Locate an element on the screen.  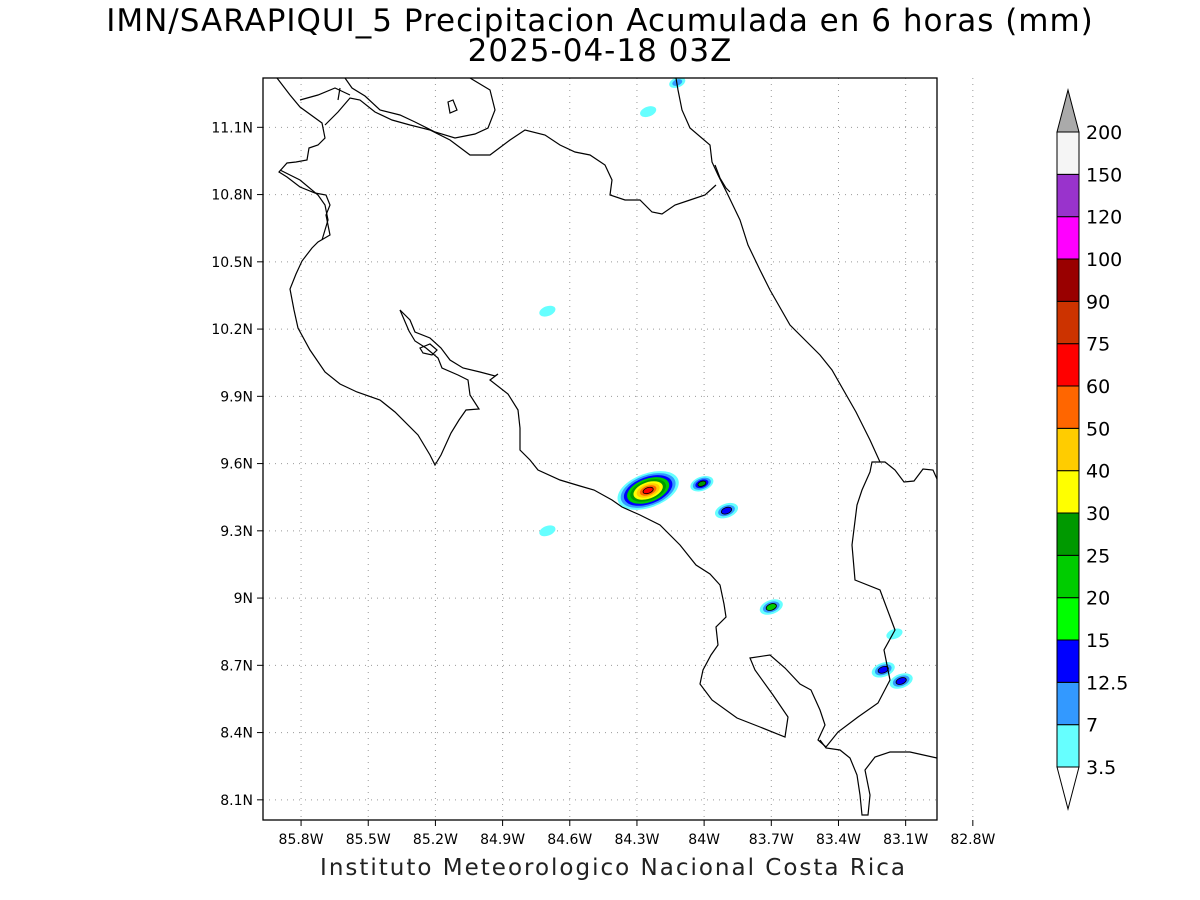
colorbar-level-label: 3.5 is located at coordinates (1101, 768).